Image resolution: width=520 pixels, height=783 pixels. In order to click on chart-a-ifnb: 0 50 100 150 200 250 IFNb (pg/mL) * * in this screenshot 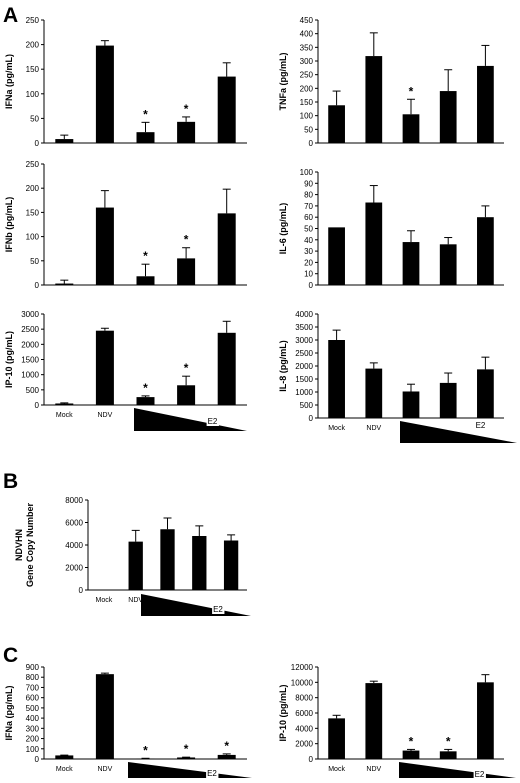, I will do `click(125, 225)`.